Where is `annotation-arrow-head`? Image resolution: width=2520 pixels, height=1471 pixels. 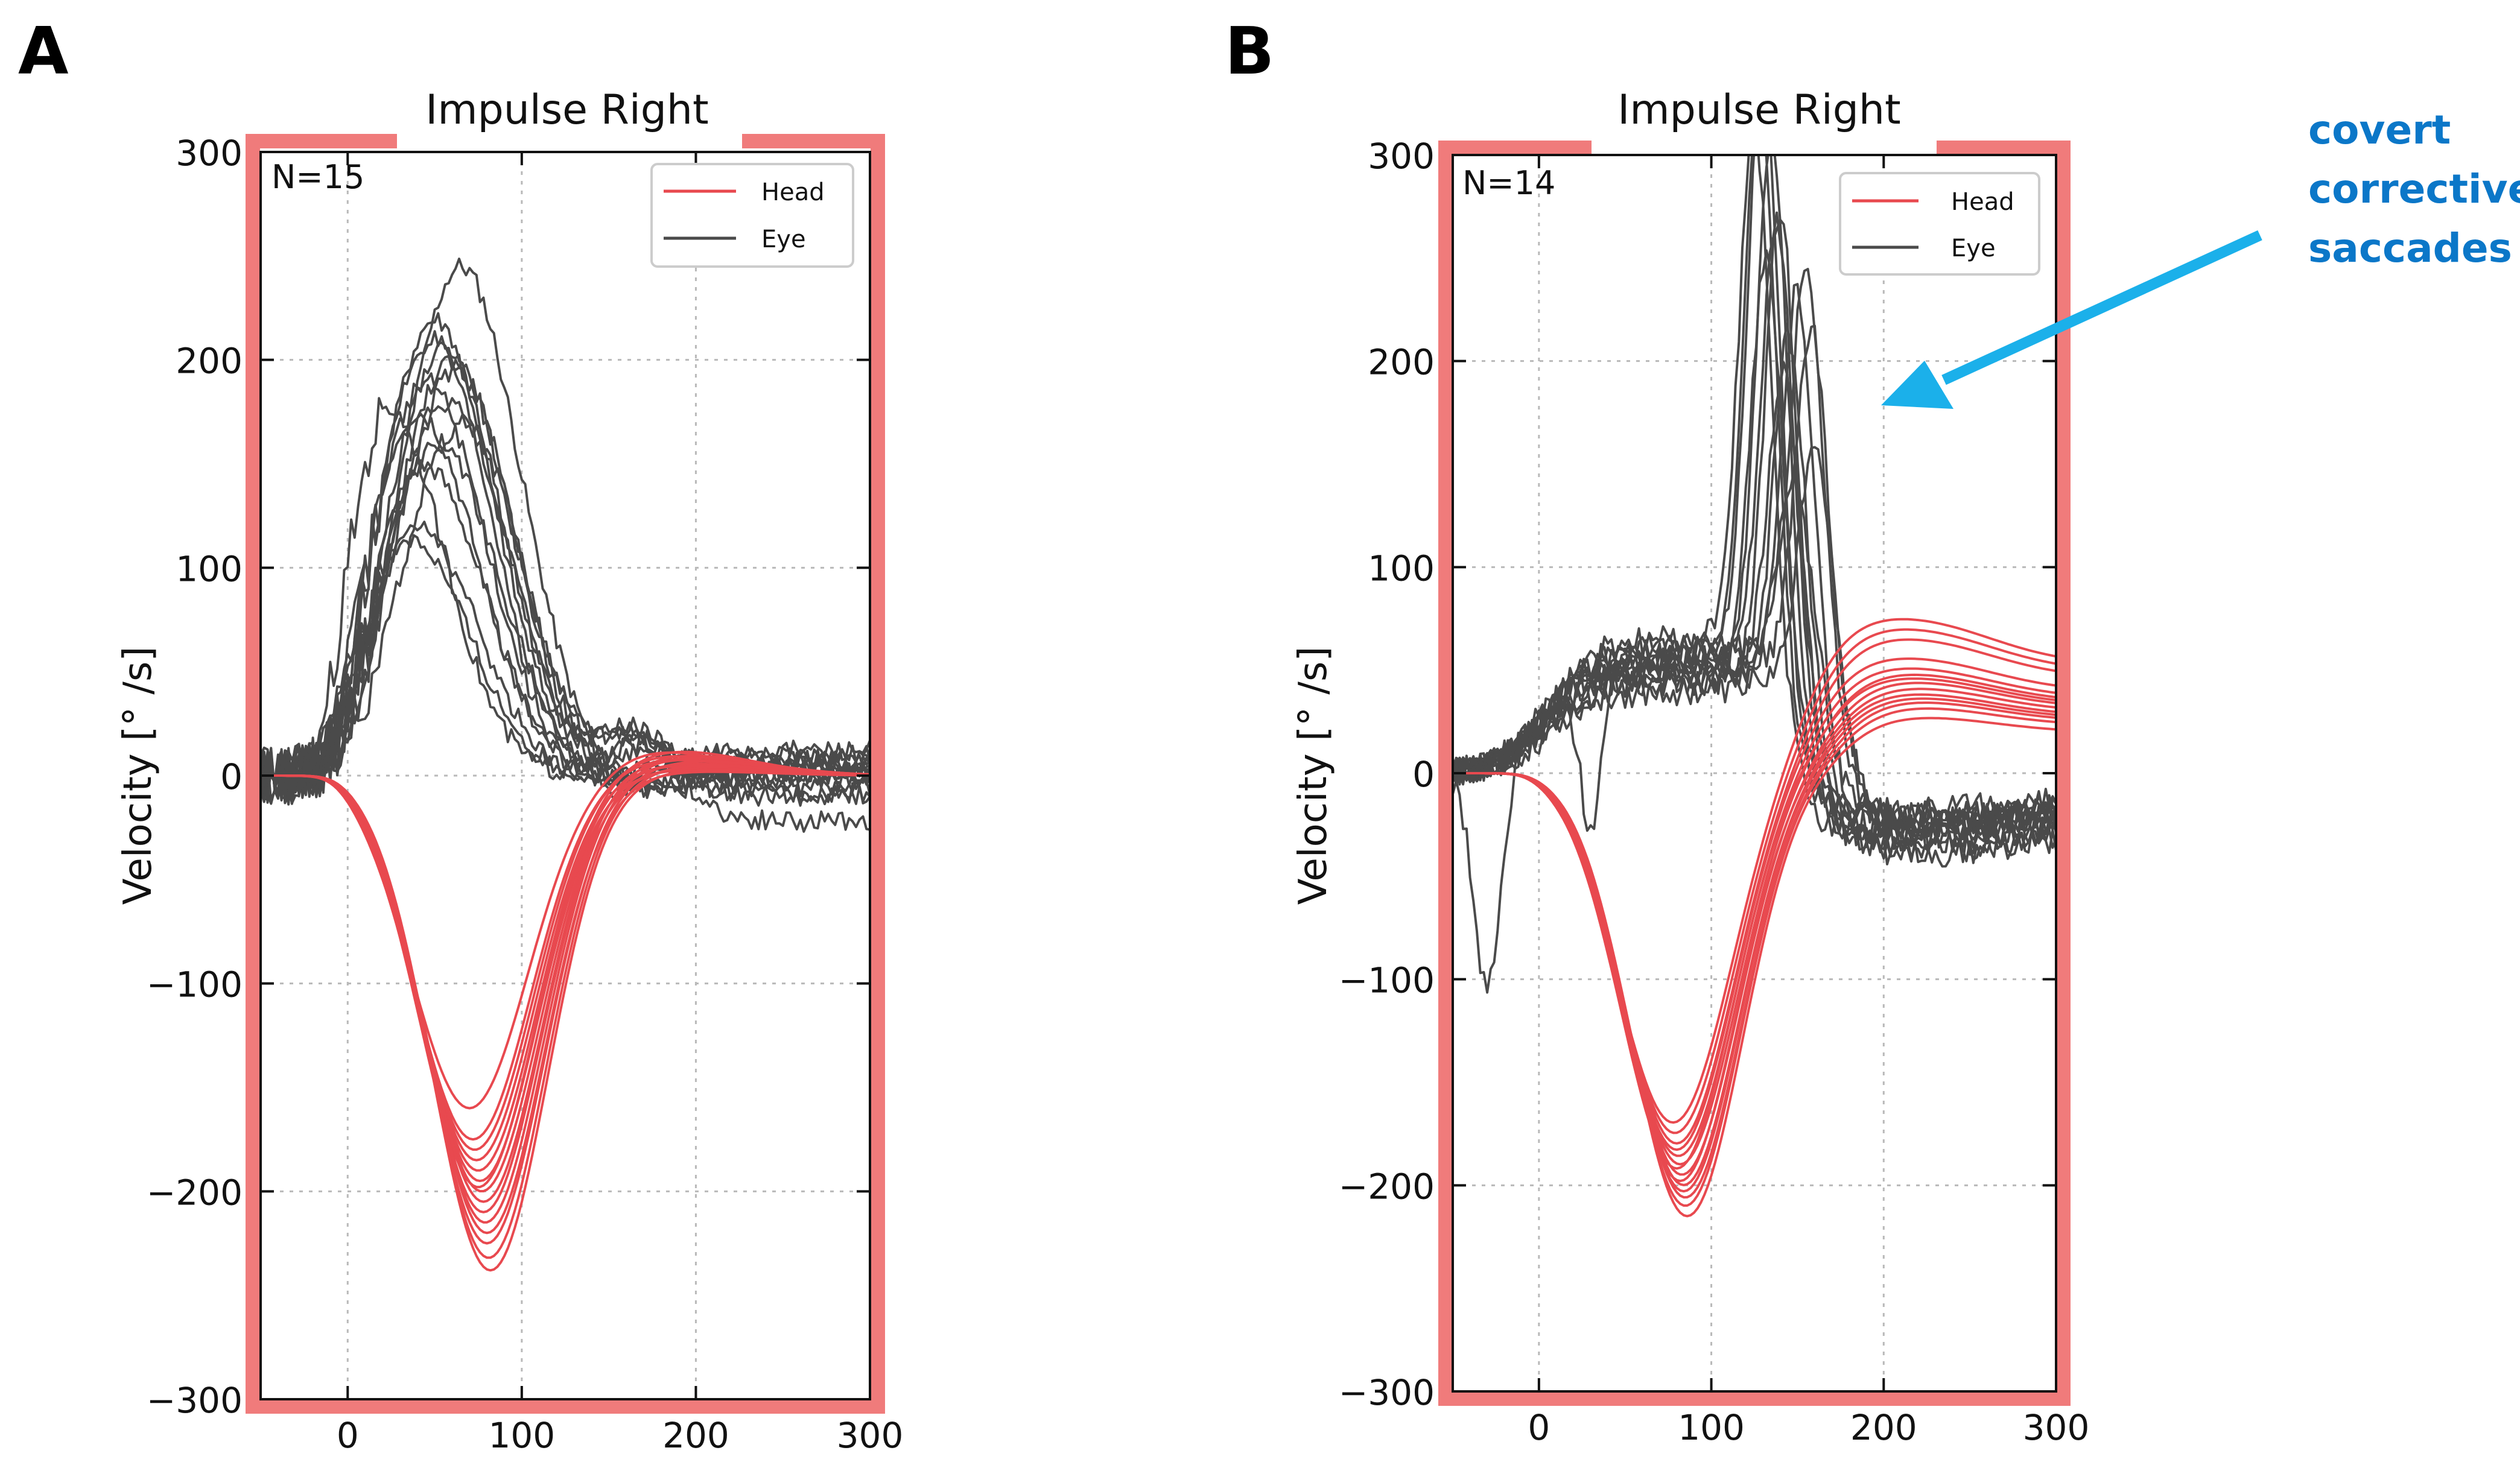
annotation-arrow-head is located at coordinates (1917, 385).